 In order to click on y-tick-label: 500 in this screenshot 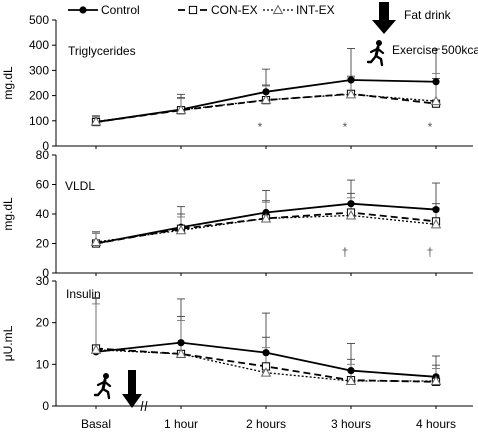, I will do `click(39, 20)`.